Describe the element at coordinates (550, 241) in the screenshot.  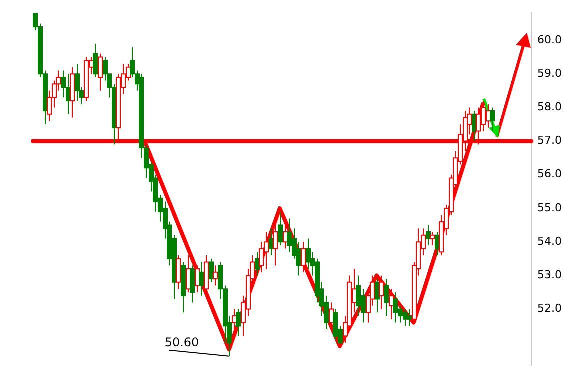
I see `y-tick-label: 54.0` at that location.